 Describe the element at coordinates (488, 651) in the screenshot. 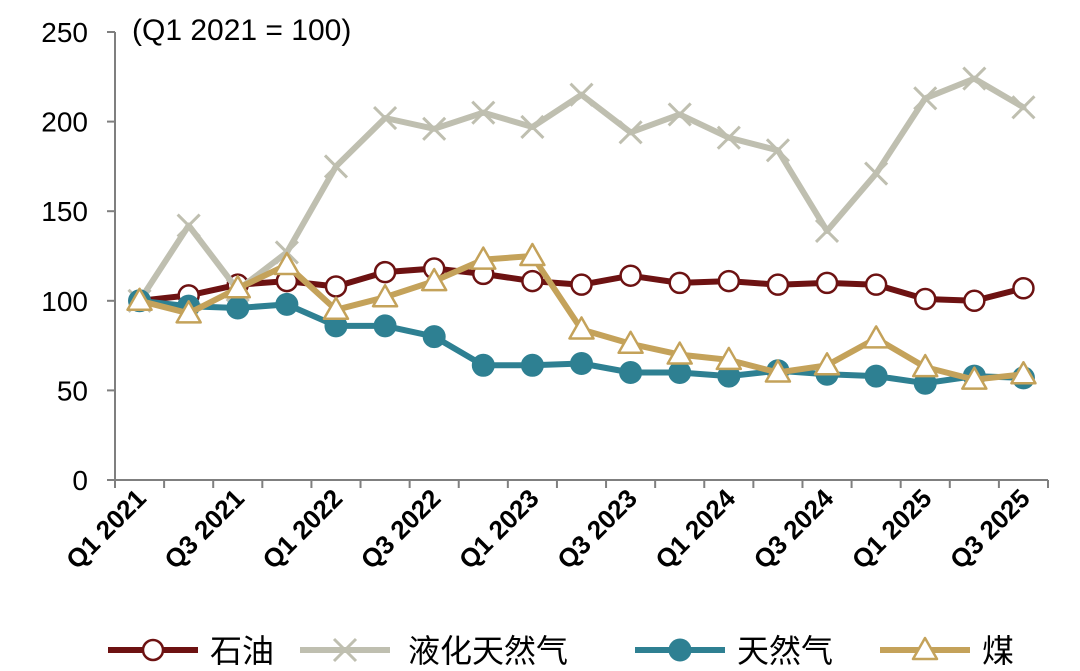

I see `legend-label: 液化天然气` at that location.